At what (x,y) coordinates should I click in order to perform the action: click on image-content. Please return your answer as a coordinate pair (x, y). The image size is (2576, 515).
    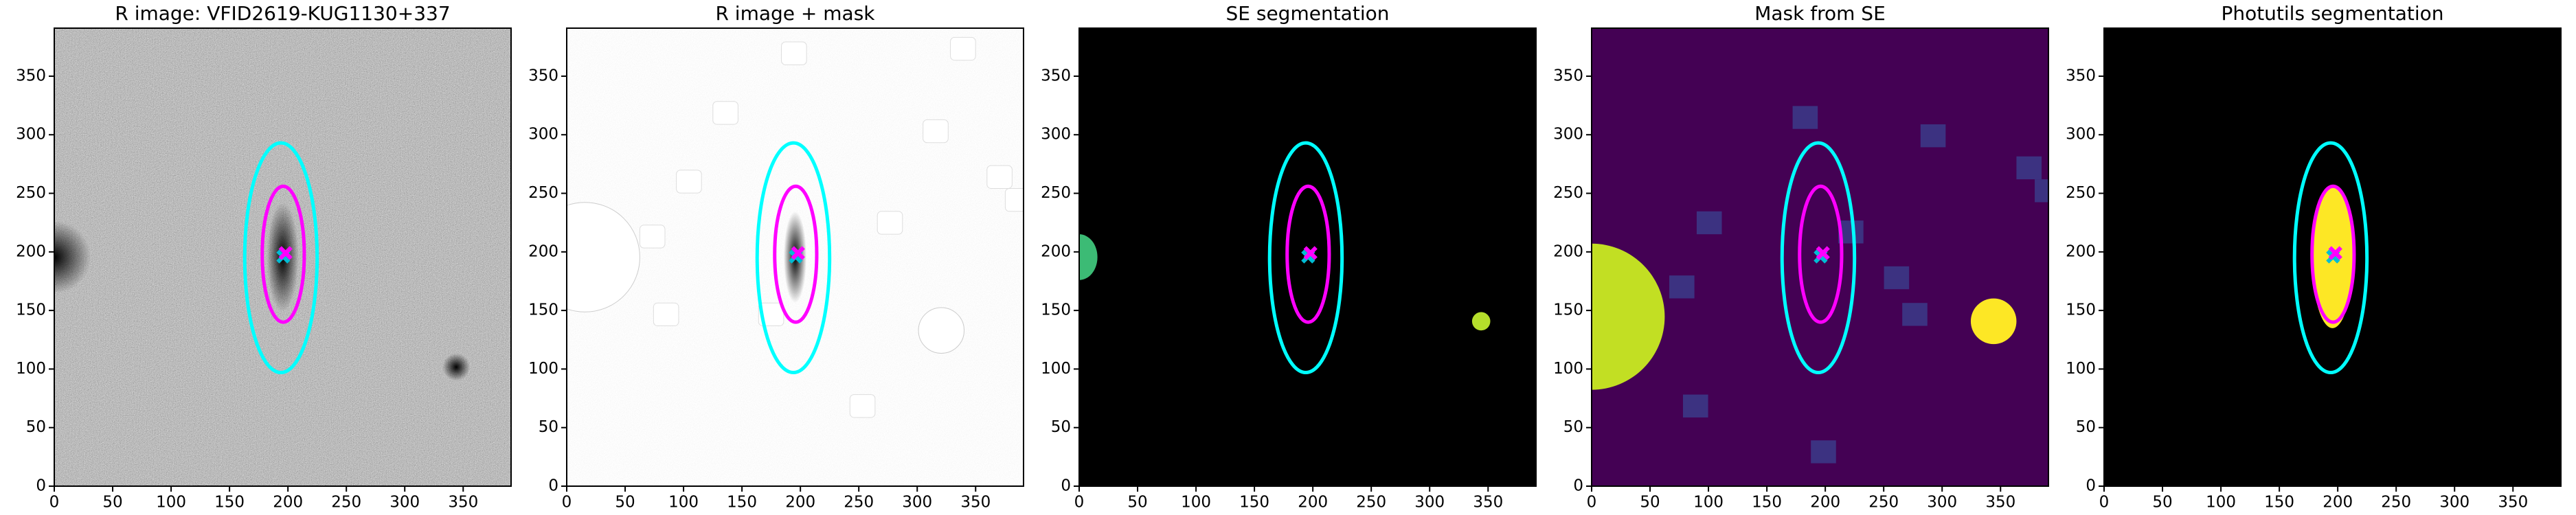
    Looking at the image, I should click on (1285, 282).